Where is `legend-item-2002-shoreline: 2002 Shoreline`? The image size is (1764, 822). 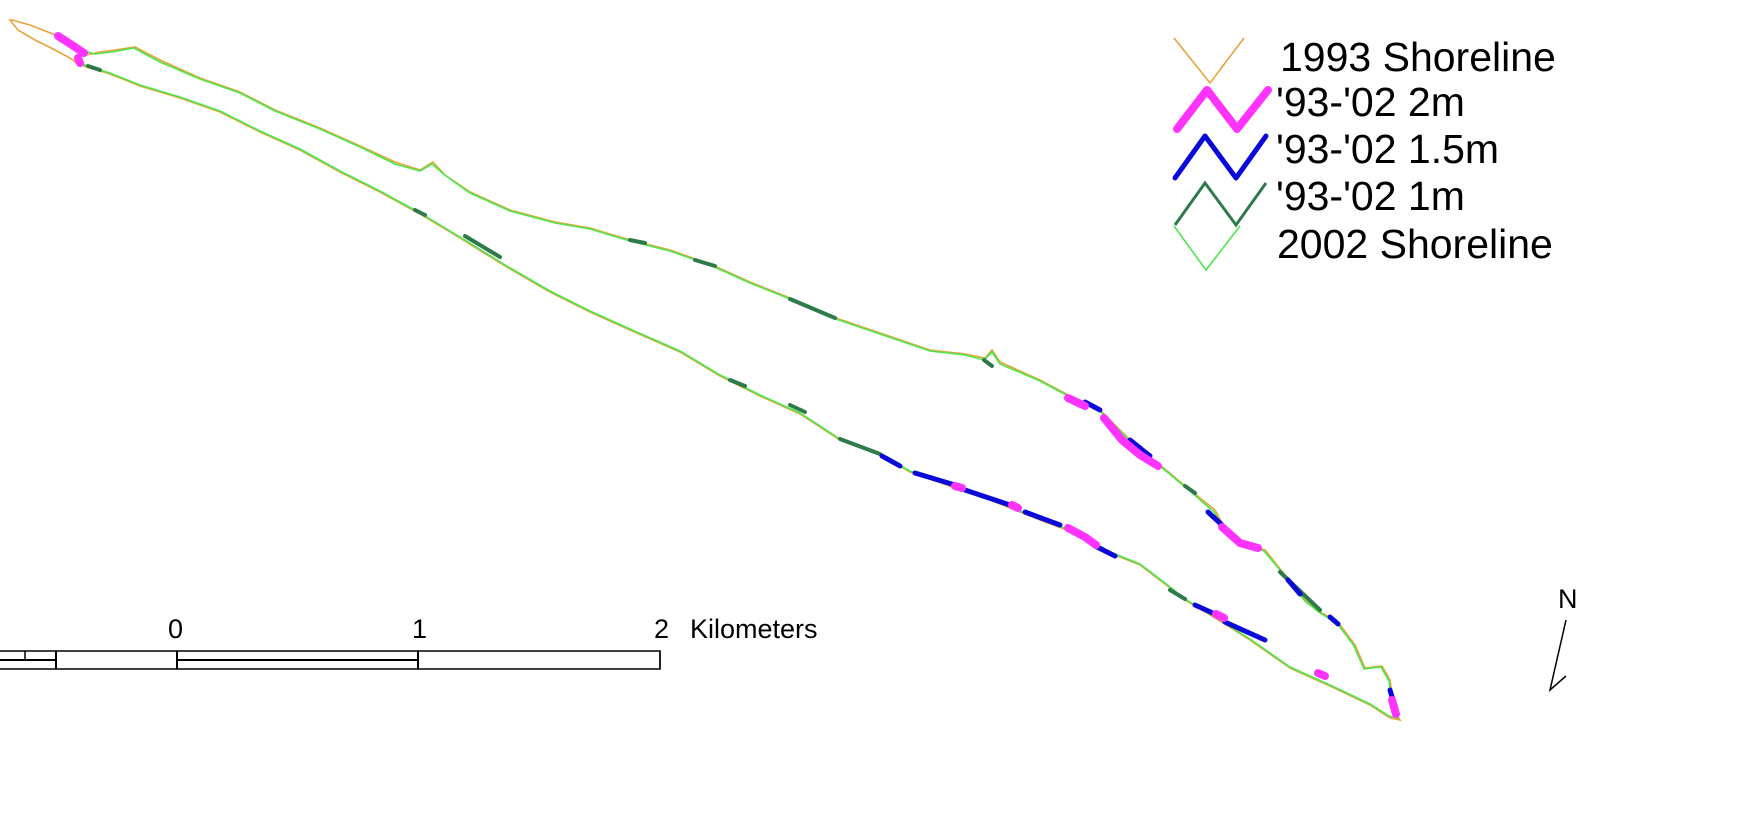 legend-item-2002-shoreline: 2002 Shoreline is located at coordinates (1363, 246).